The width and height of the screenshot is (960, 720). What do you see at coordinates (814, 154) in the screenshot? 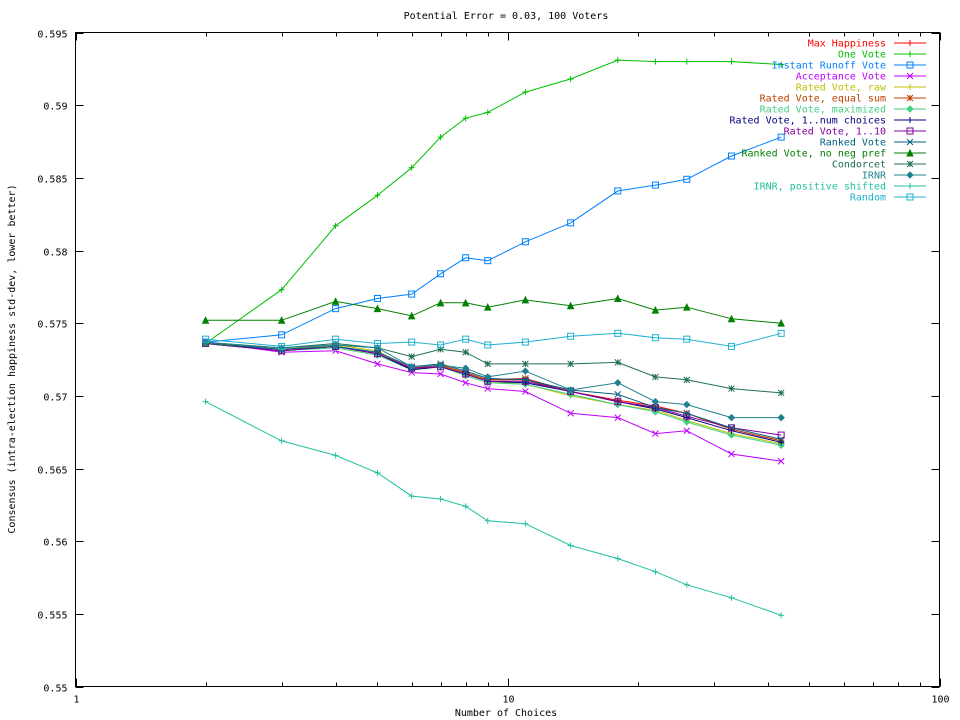
I see `legend-label: Ranked Vote, no neg pref` at bounding box center [814, 154].